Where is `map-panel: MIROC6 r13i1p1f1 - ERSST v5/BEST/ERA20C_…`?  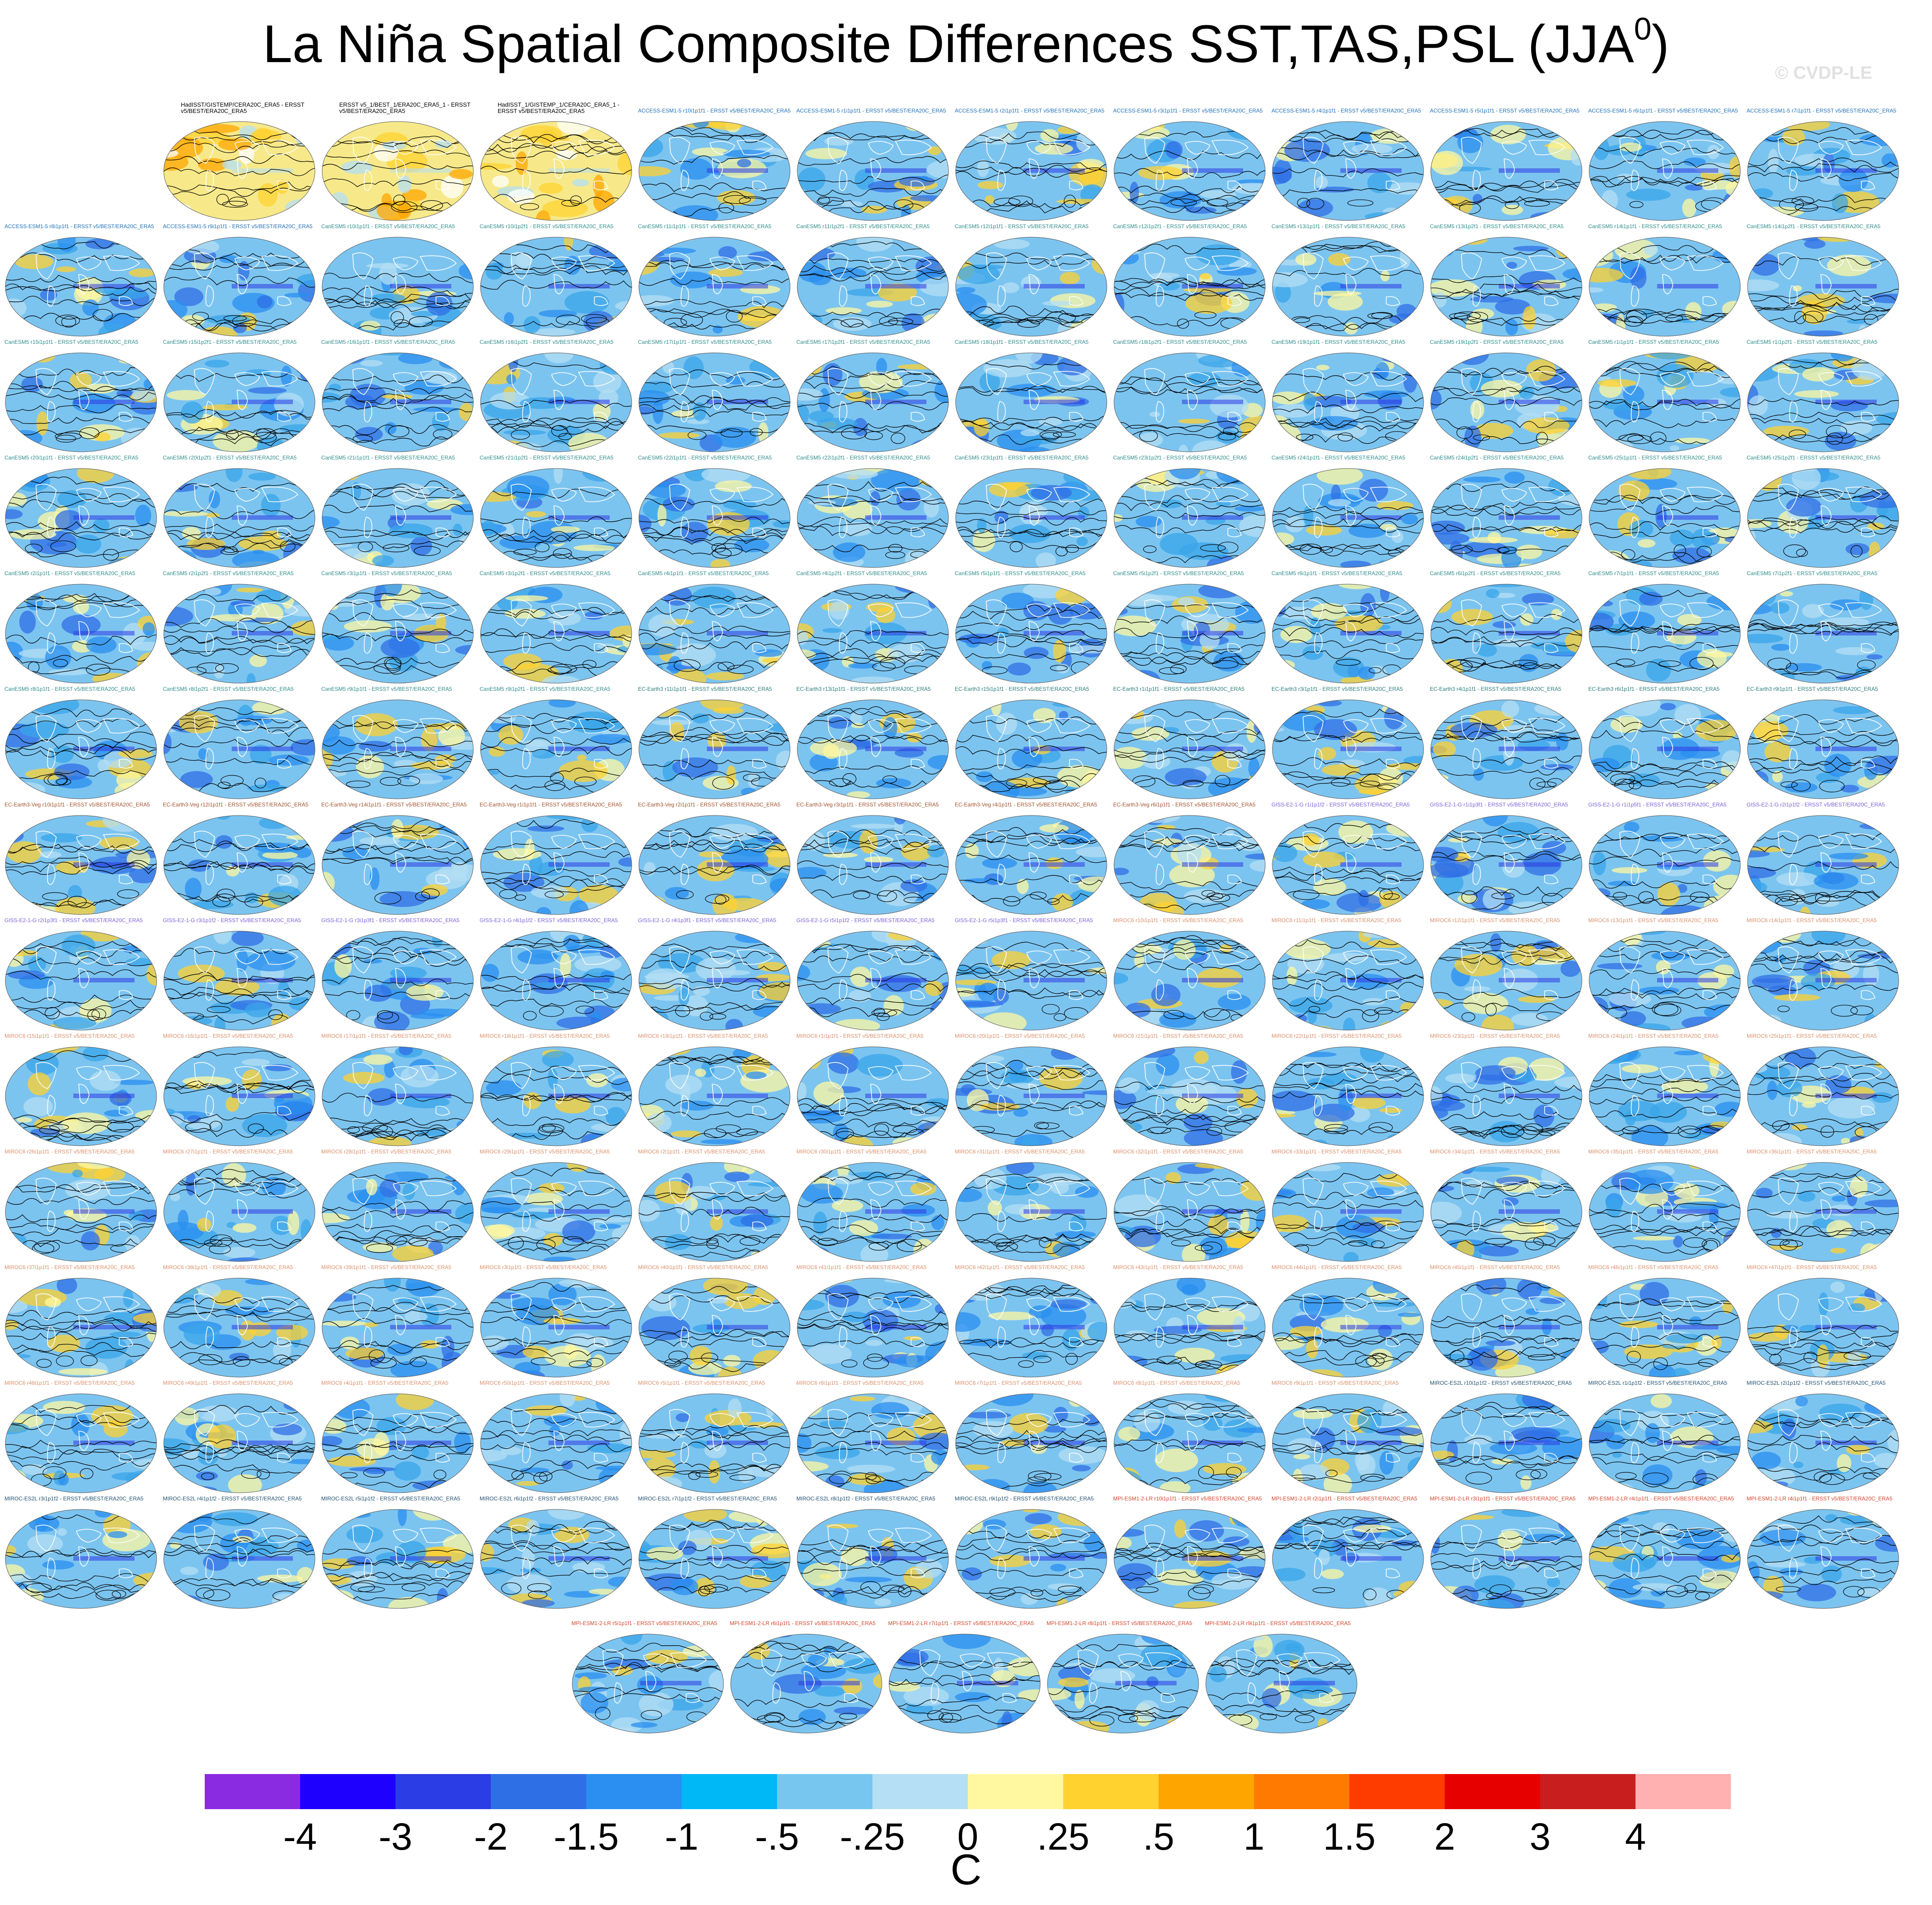 map-panel: MIROC6 r13i1p1f1 - ERSST v5/BEST/ERA20C_… is located at coordinates (1667, 974).